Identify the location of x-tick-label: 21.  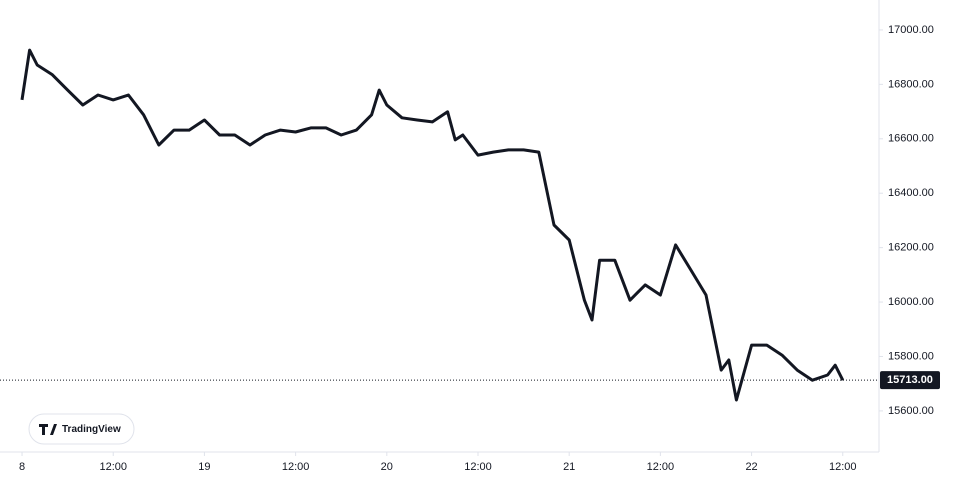
(569, 467).